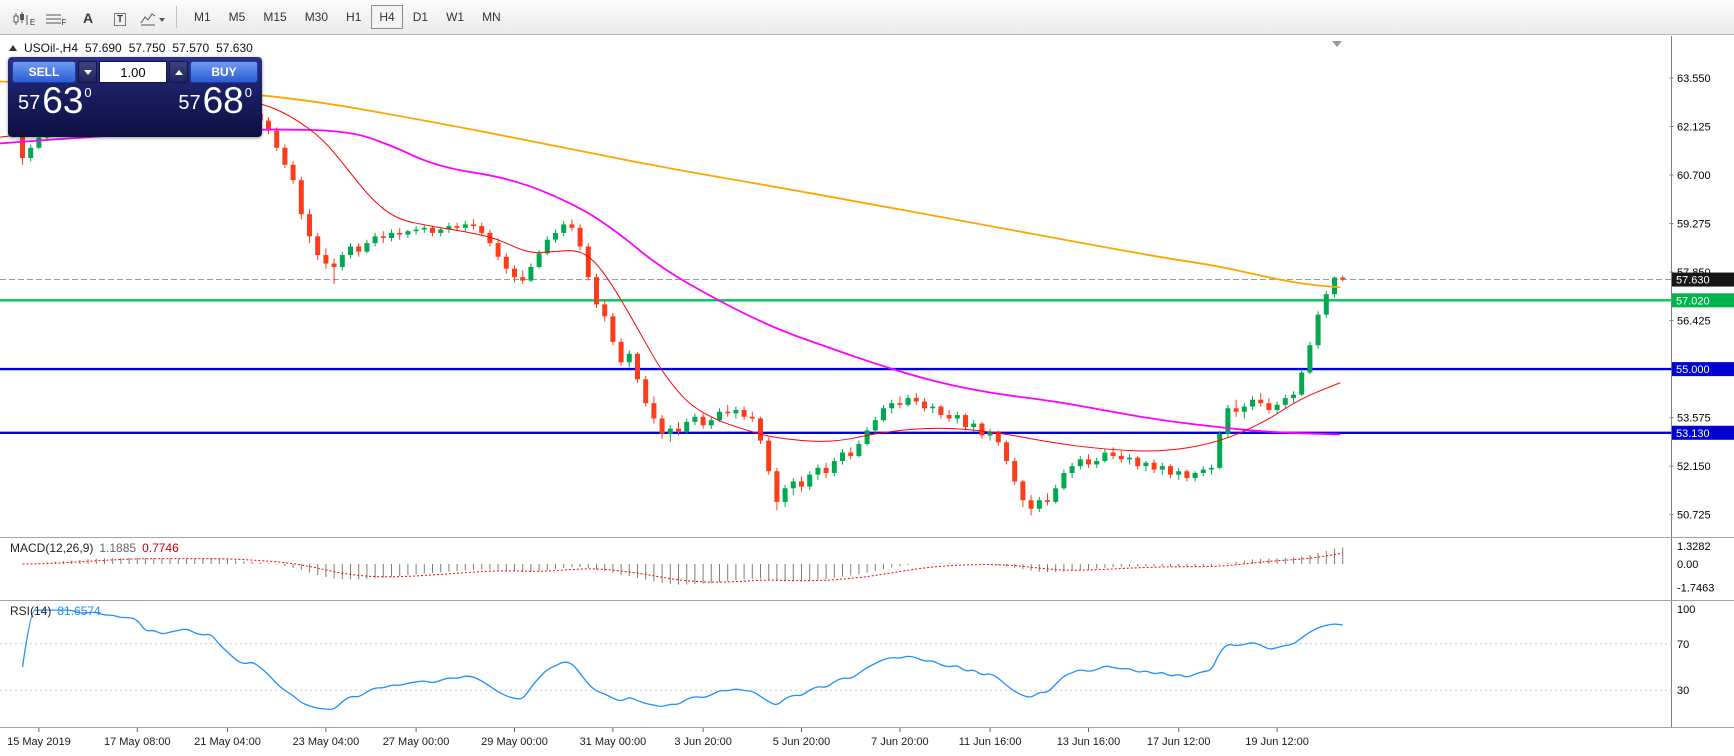 The height and width of the screenshot is (756, 1734). Describe the element at coordinates (326, 742) in the screenshot. I see `svg-text: 23 May 04:00` at that location.